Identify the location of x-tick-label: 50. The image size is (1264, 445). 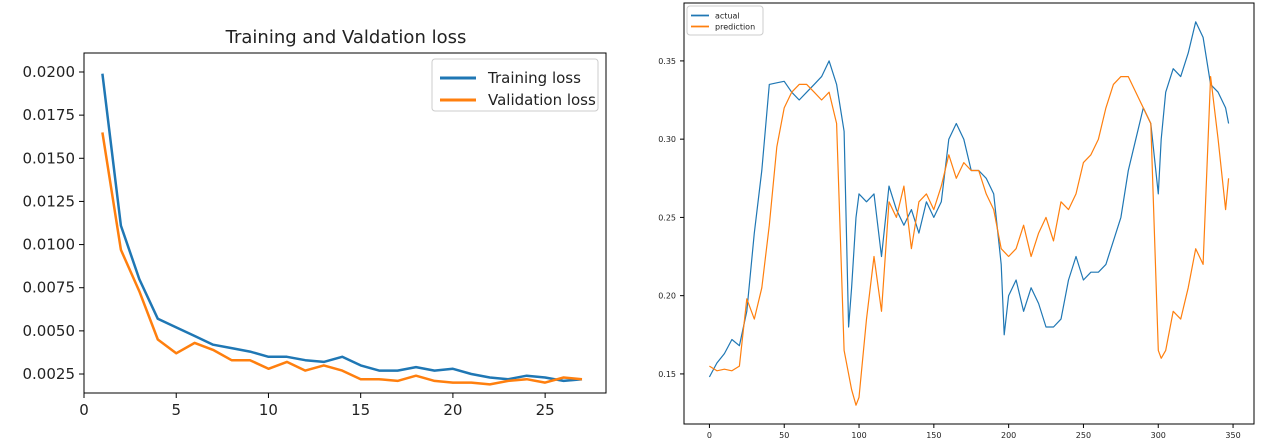
(784, 435).